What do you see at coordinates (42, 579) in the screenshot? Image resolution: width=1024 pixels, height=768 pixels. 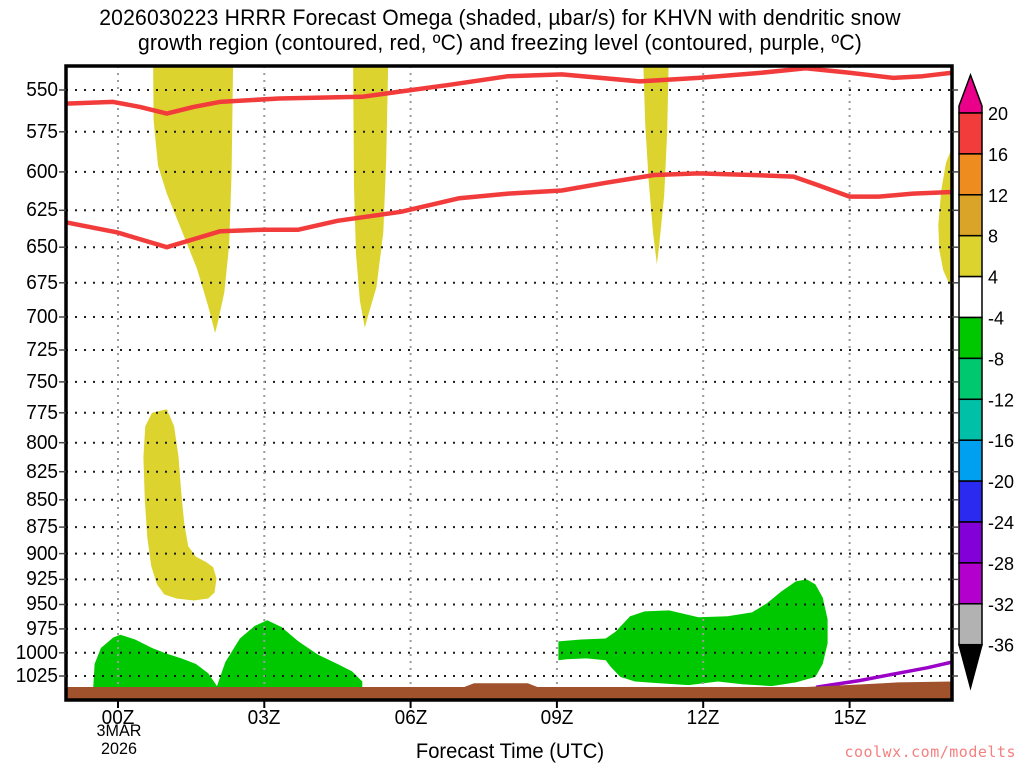 I see `y-tick-label: 925` at bounding box center [42, 579].